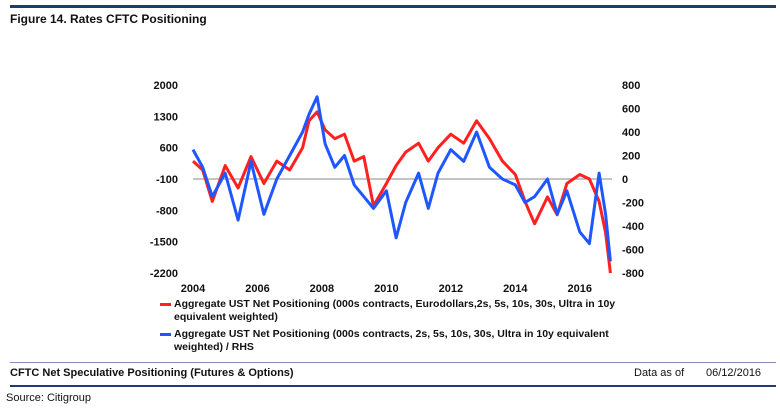 The width and height of the screenshot is (780, 408). I want to click on right-axis-tick-label: -800, so click(633, 274).